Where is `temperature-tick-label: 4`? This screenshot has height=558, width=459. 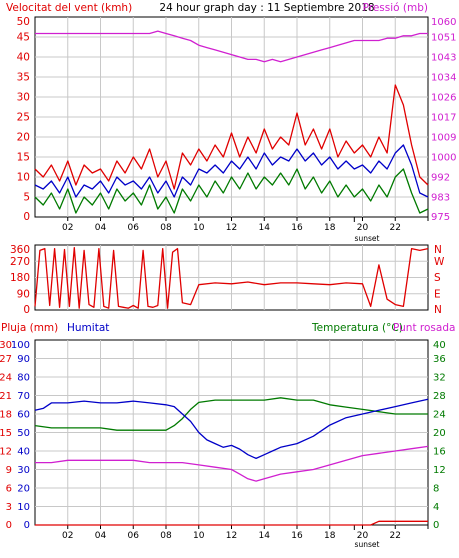
temperature-tick-label: 4 is located at coordinates (436, 507).